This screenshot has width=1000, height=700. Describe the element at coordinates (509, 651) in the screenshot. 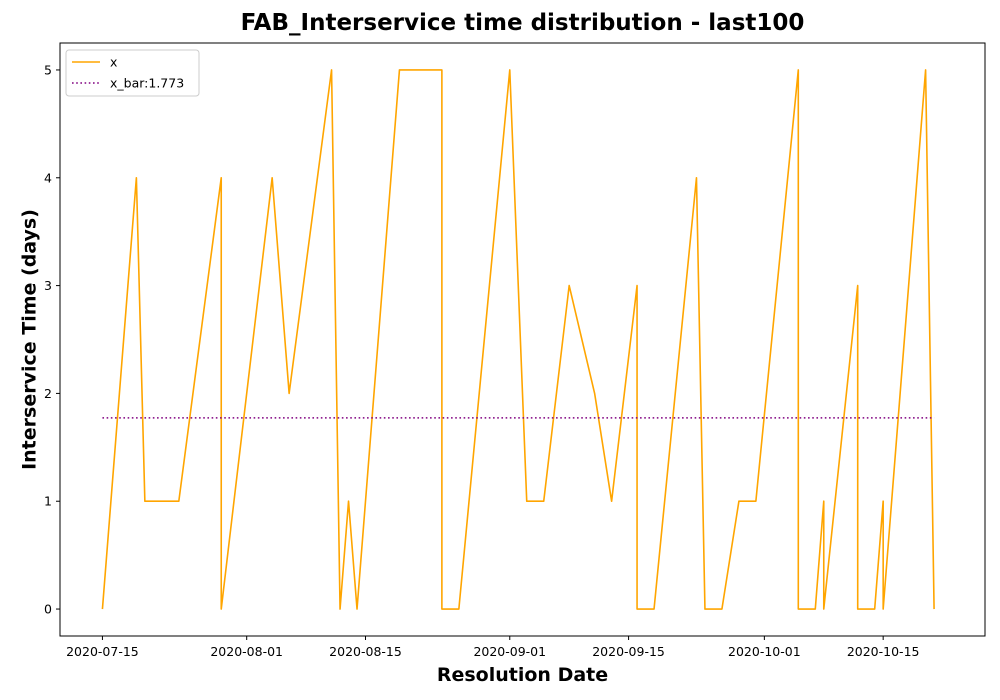

I see `x-tick-label: 2020-09-01` at that location.